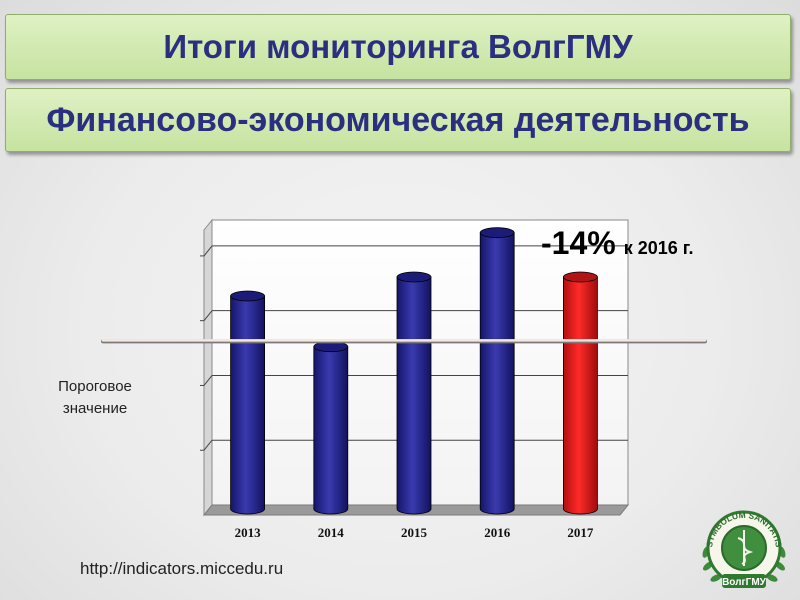  I want to click on annotation-big: -14%, so click(578, 243).